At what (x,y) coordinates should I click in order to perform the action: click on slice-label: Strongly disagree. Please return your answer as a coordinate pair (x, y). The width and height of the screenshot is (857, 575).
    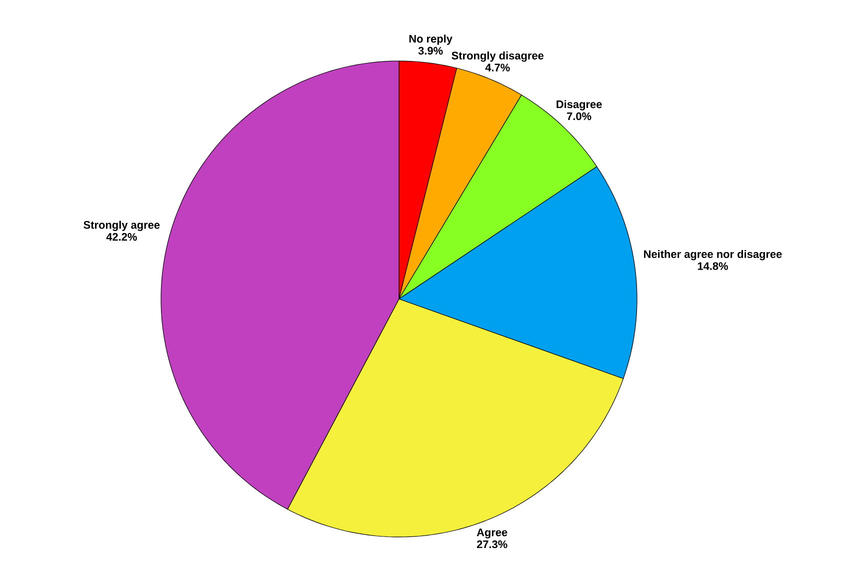
    Looking at the image, I should click on (498, 56).